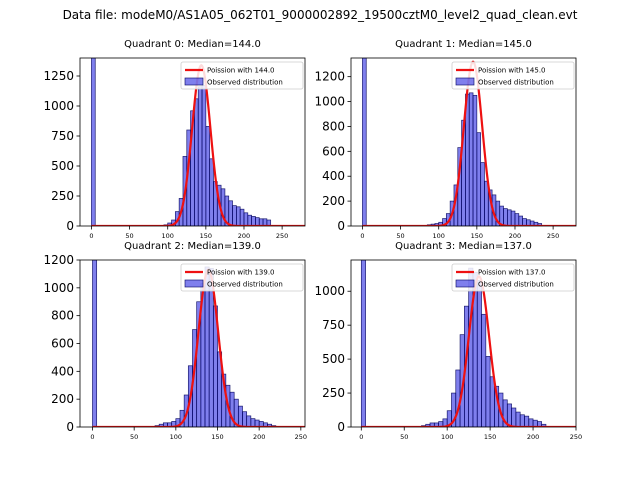 The image size is (640, 480). What do you see at coordinates (513, 75) in the screenshot?
I see `legend: Poission with 145.0 Observed distribution` at bounding box center [513, 75].